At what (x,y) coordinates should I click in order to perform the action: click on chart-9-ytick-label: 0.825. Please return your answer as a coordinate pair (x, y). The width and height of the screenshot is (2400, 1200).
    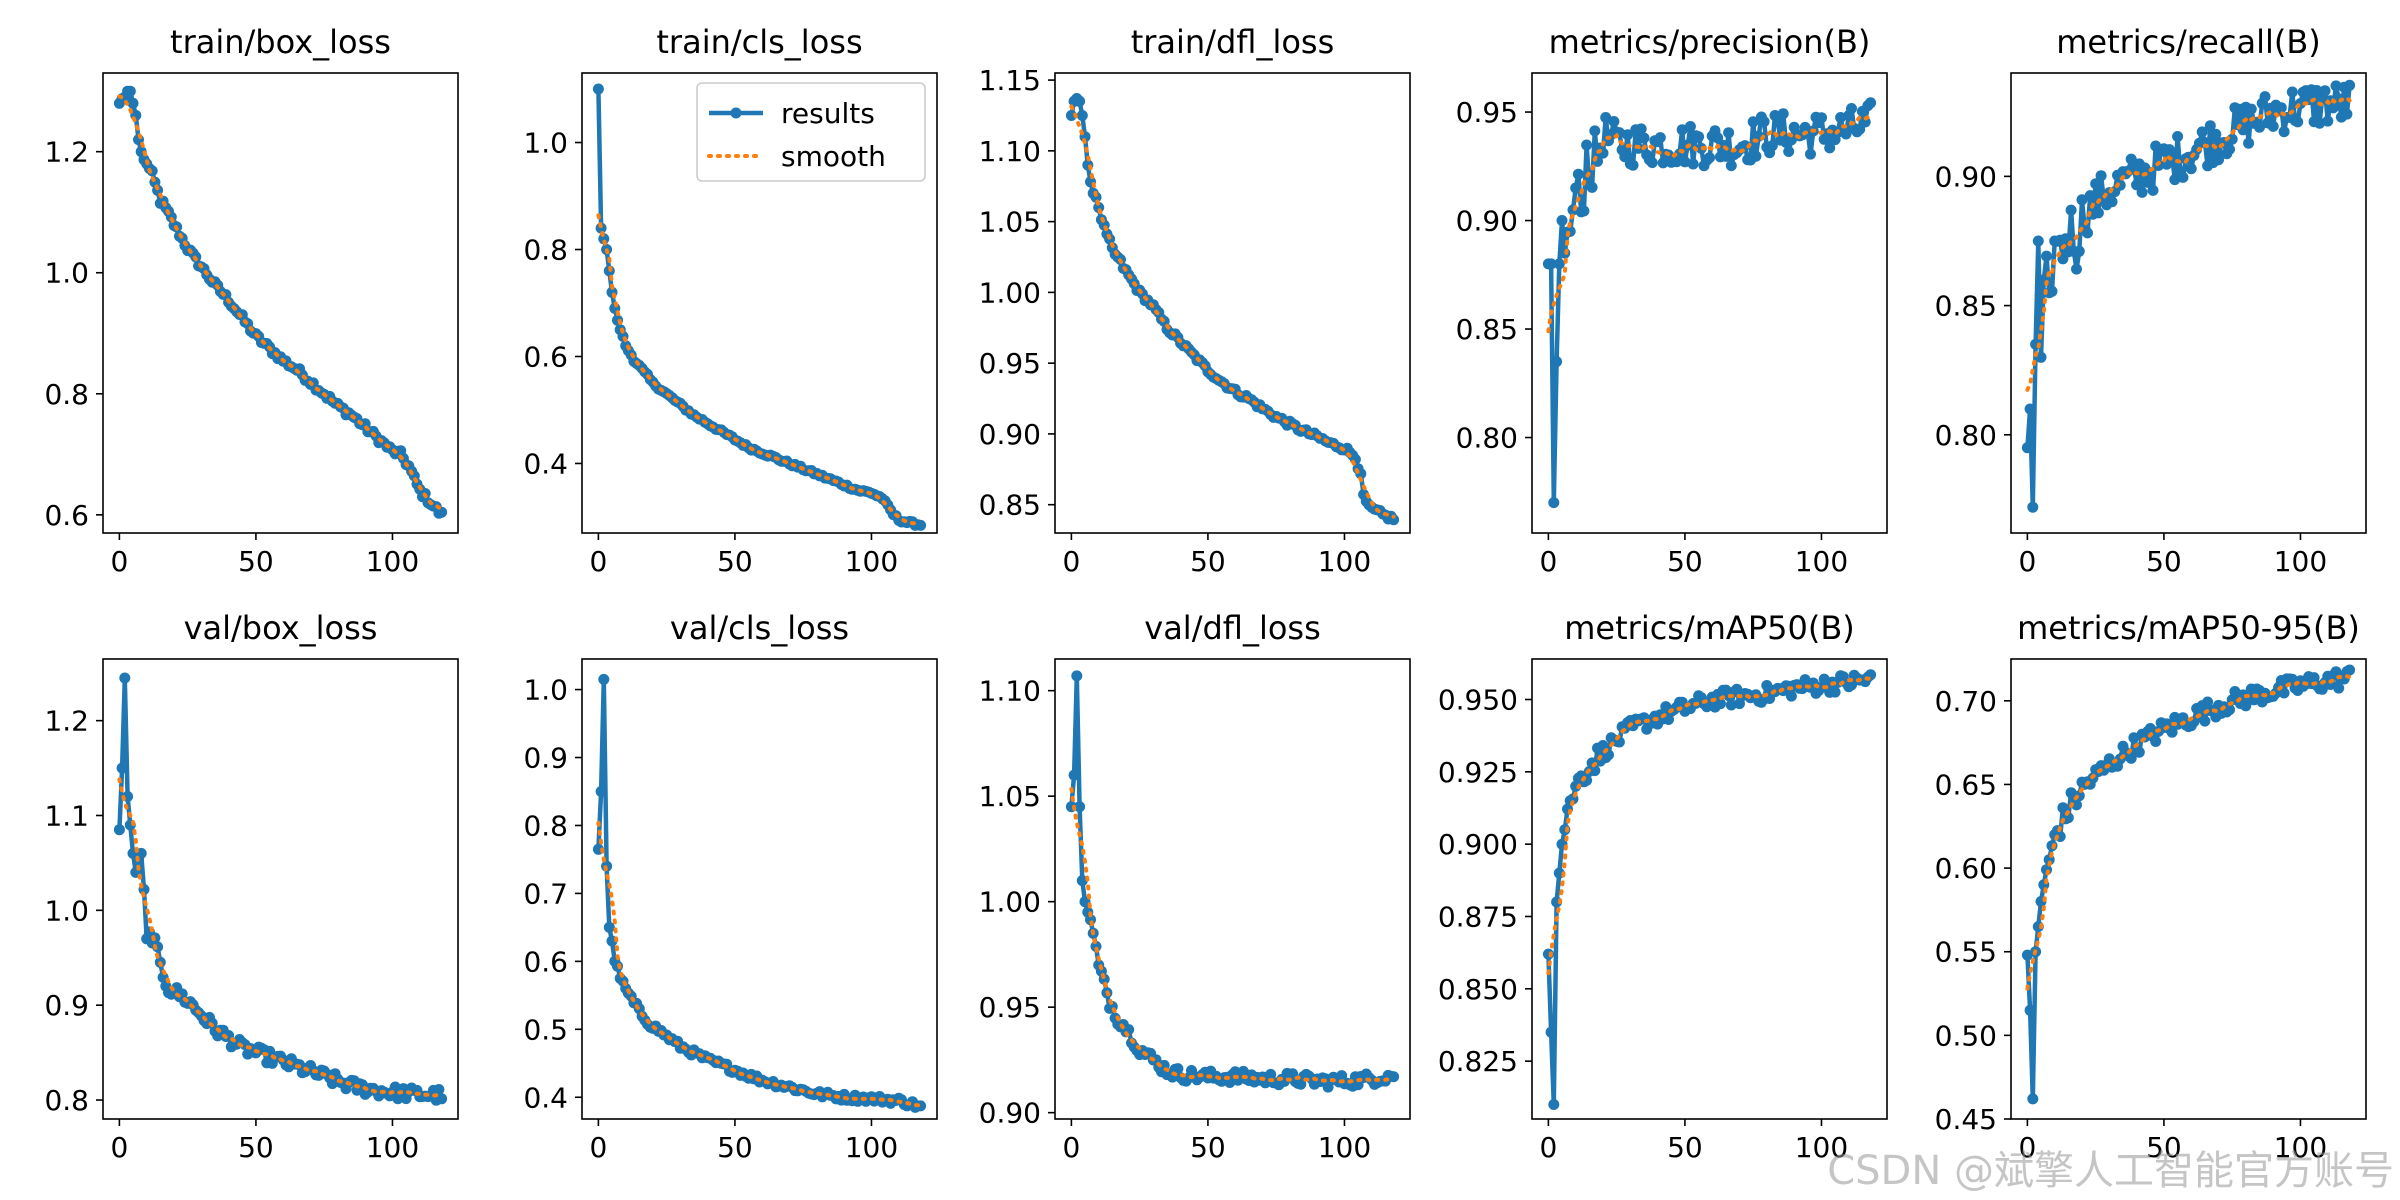
    Looking at the image, I should click on (1478, 1061).